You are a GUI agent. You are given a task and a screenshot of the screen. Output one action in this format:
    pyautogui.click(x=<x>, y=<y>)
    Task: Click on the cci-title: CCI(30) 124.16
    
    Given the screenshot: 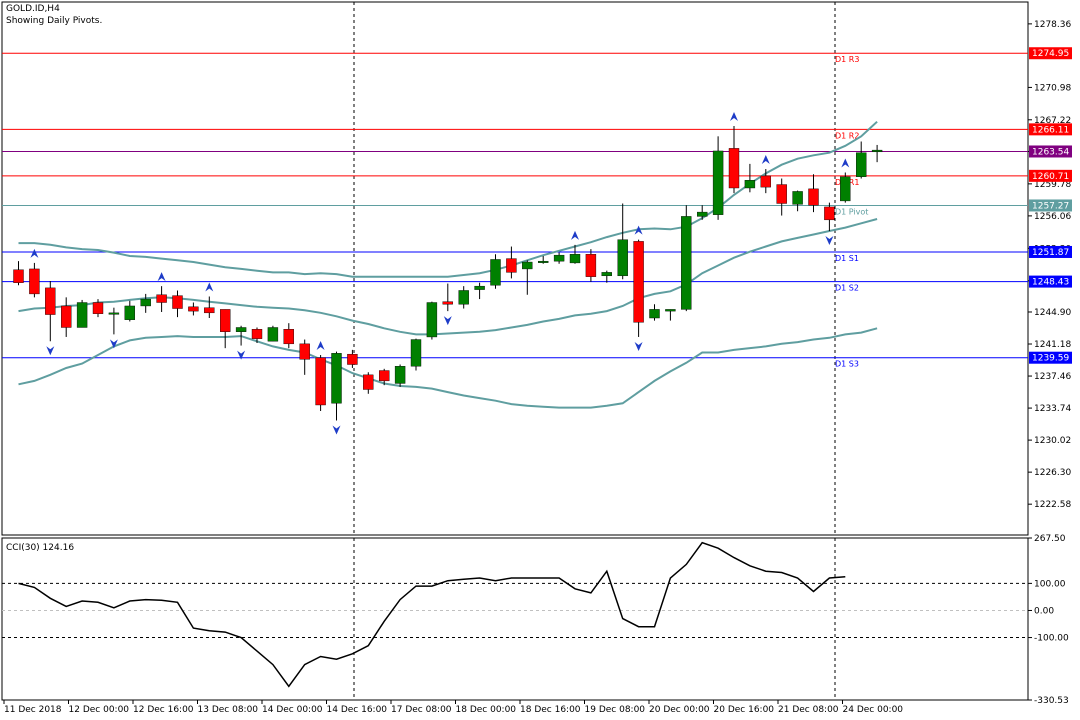 What is the action you would take?
    pyautogui.click(x=40, y=548)
    